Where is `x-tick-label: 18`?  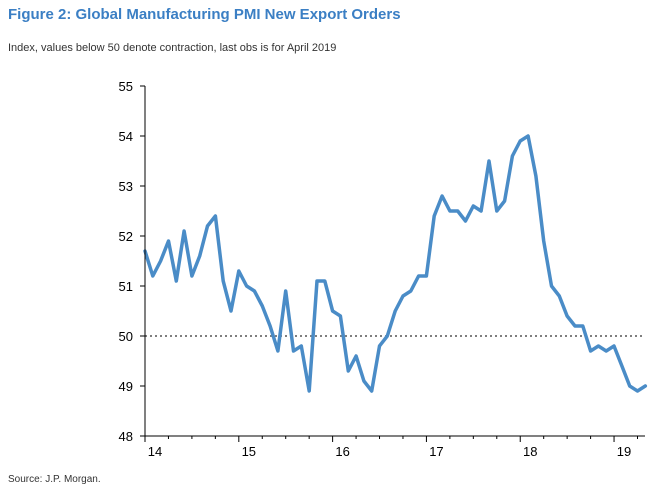
x-tick-label: 18 is located at coordinates (530, 451).